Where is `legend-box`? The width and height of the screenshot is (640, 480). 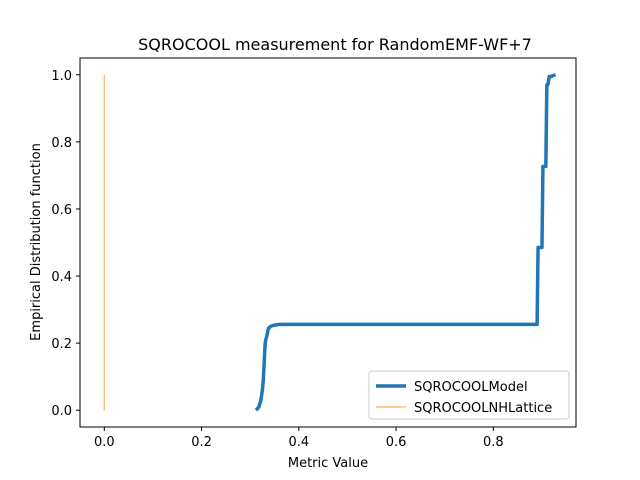 legend-box is located at coordinates (469, 395).